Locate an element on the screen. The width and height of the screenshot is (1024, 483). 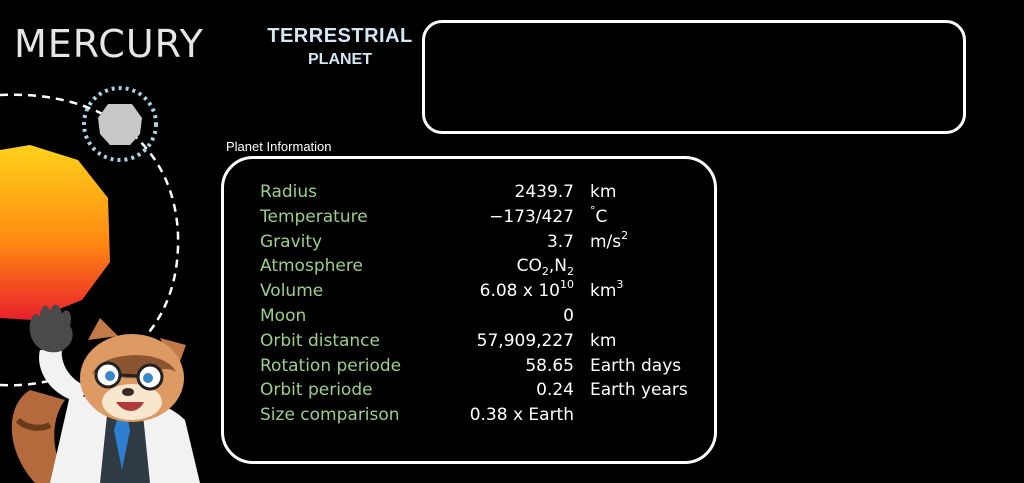
planet-category: TERRESTRIAL PLANET is located at coordinates (340, 48).